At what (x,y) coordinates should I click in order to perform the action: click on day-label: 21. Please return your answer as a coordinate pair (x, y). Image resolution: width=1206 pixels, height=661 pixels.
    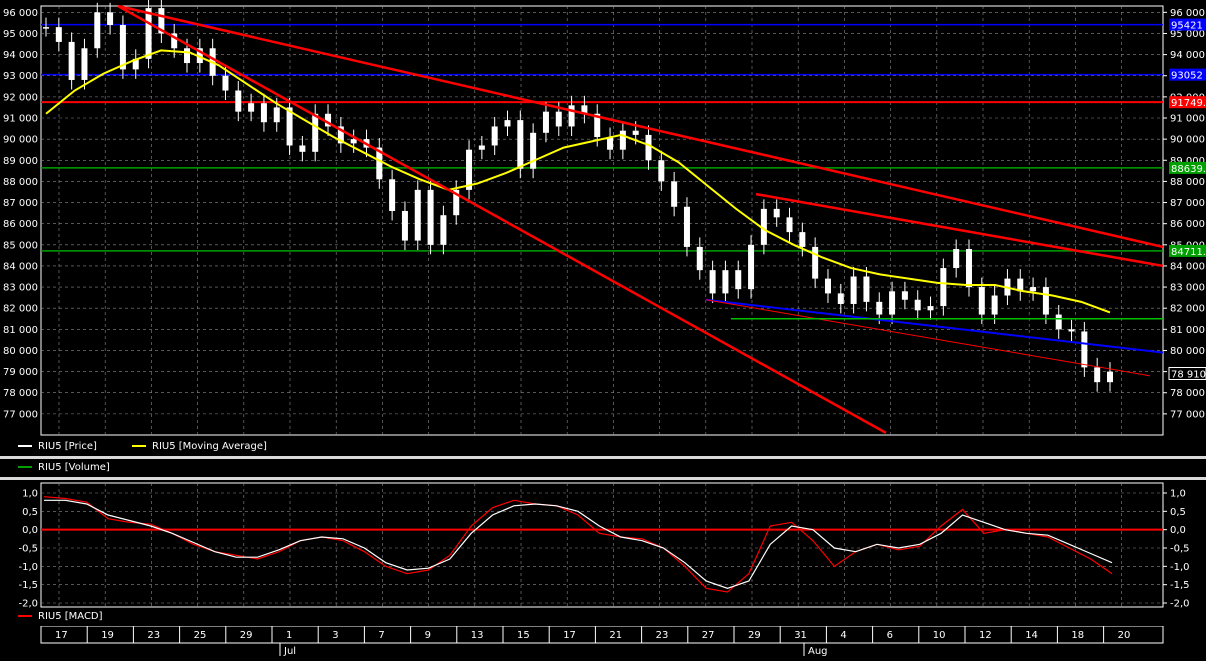
    Looking at the image, I should click on (615, 635).